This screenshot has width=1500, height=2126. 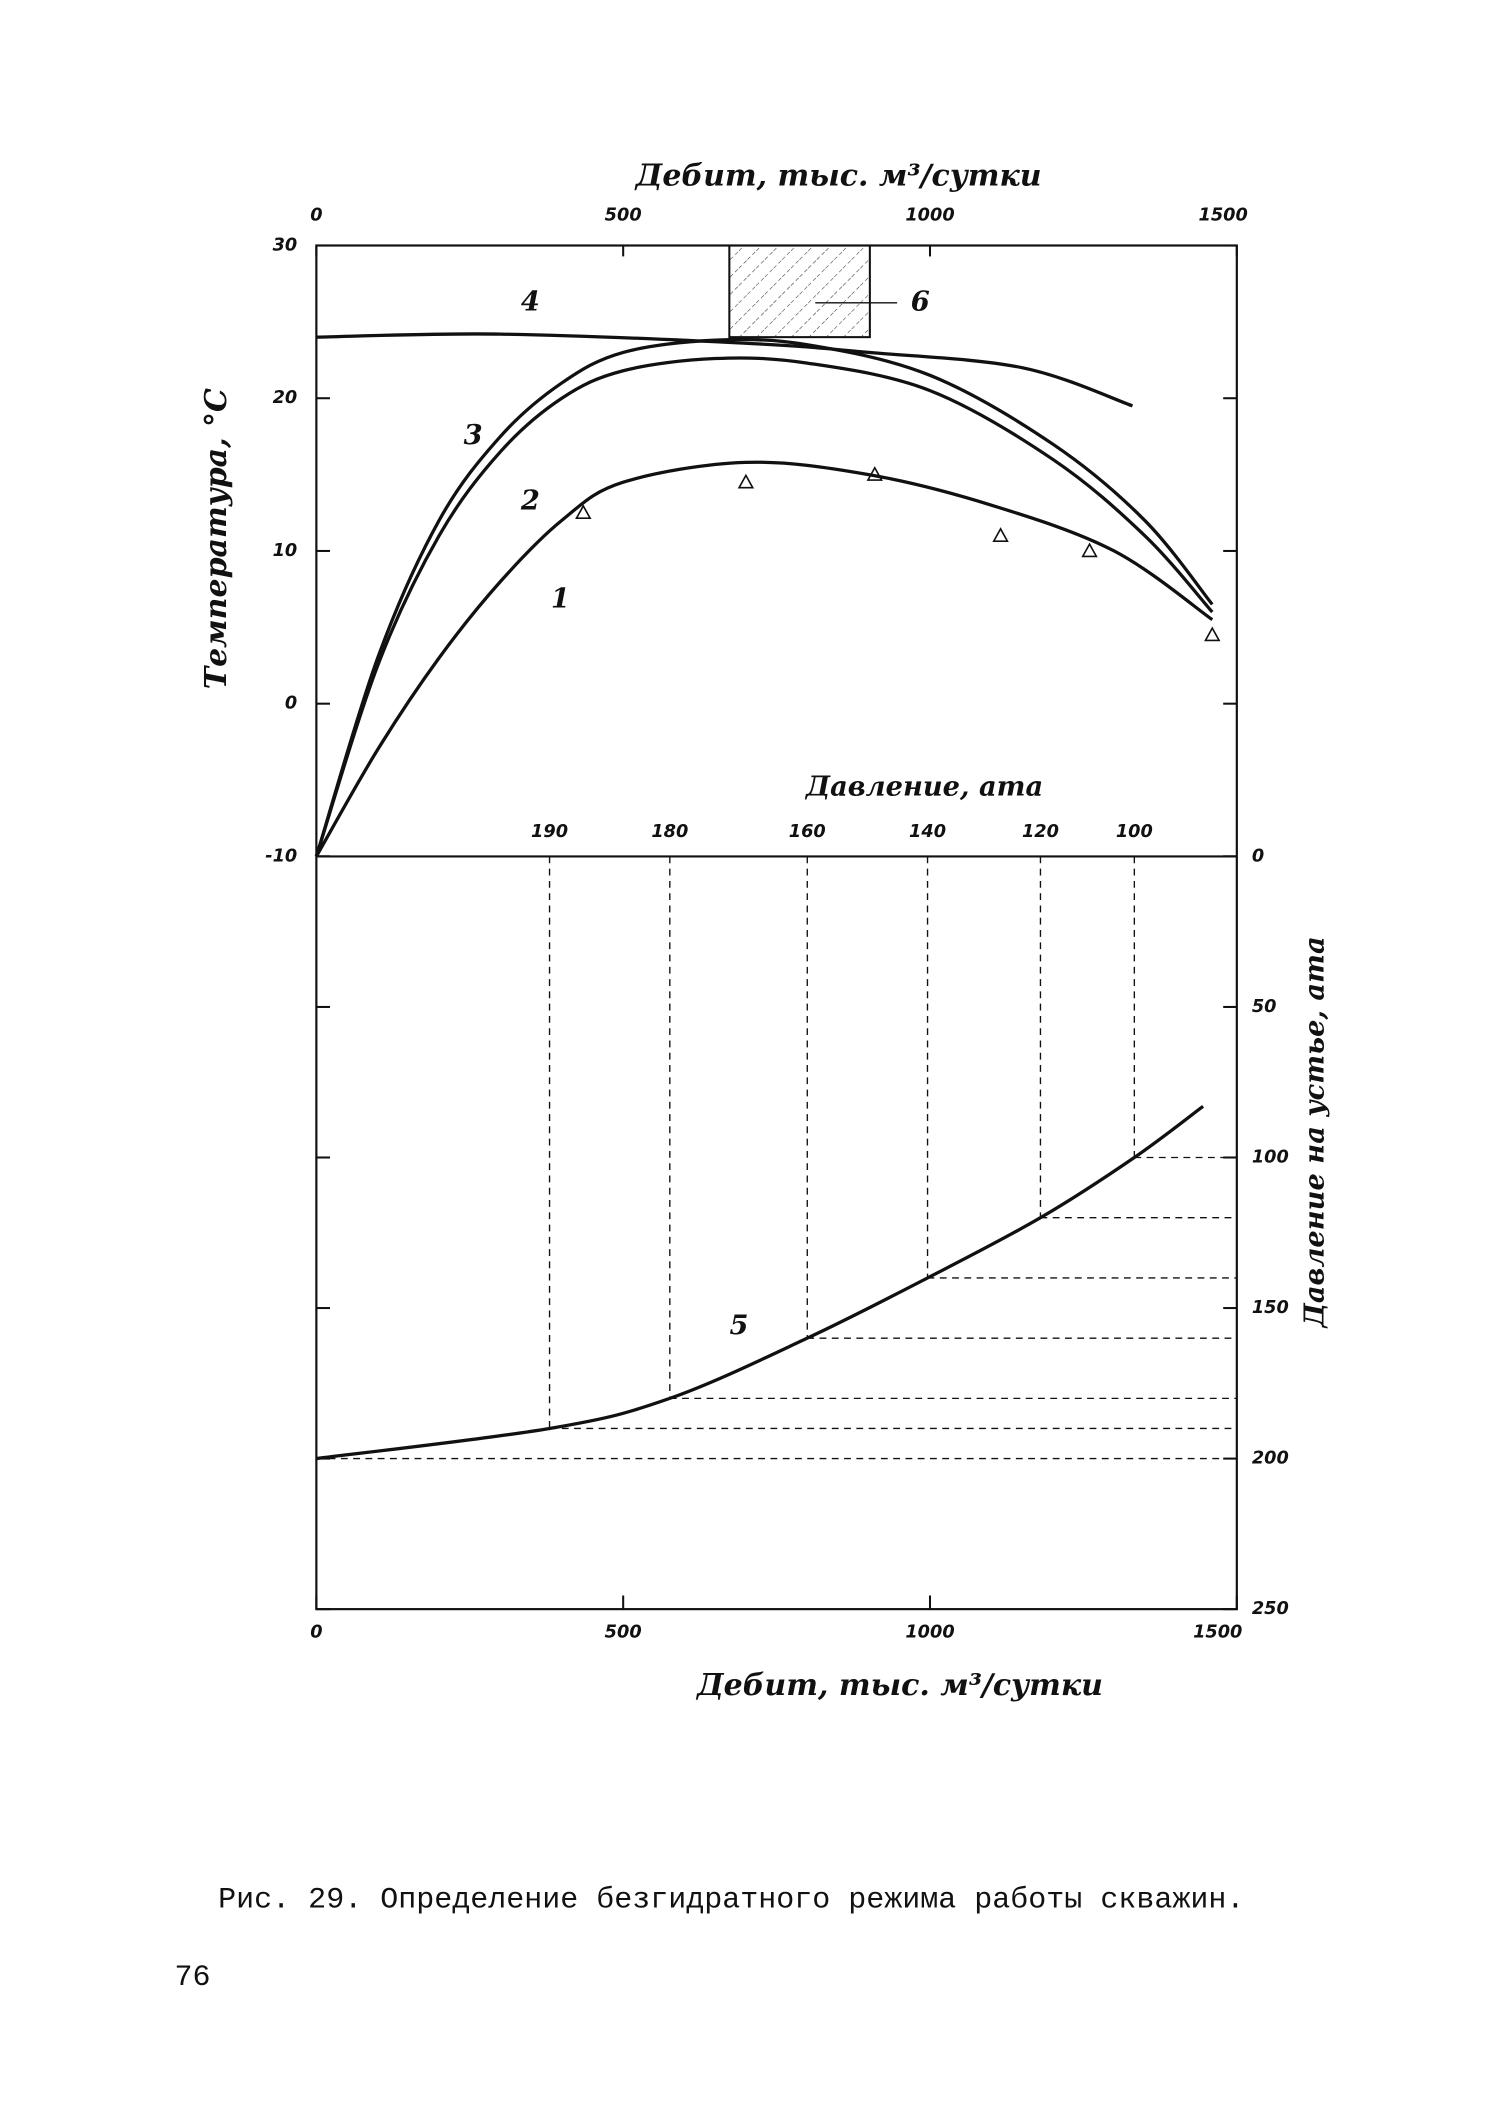 I want to click on y2-tick-label: 200, so click(x=1270, y=1459).